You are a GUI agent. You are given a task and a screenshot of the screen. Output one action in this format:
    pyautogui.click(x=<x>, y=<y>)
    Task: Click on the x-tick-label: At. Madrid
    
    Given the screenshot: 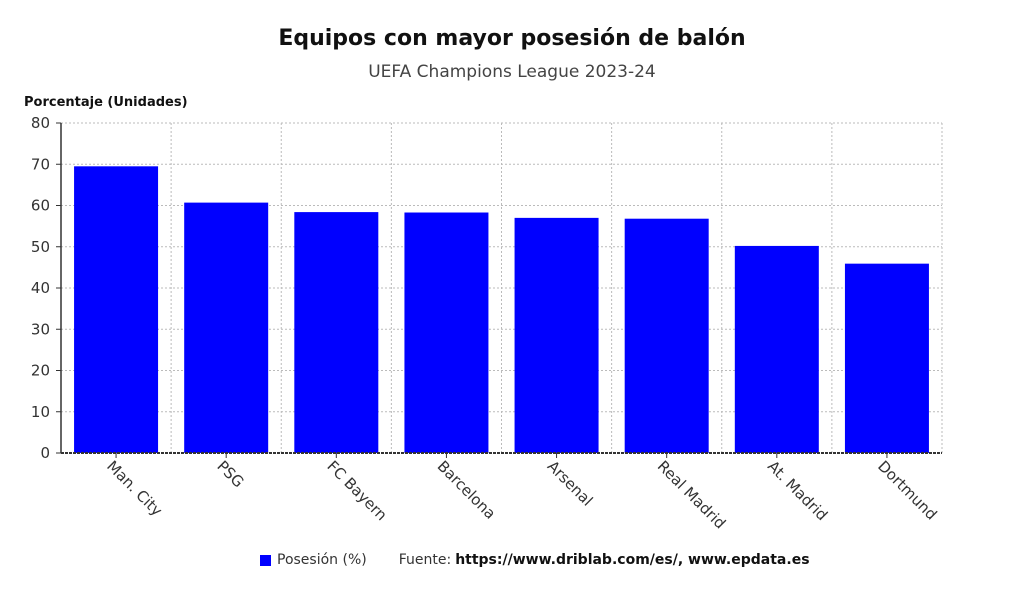 What is the action you would take?
    pyautogui.click(x=797, y=490)
    